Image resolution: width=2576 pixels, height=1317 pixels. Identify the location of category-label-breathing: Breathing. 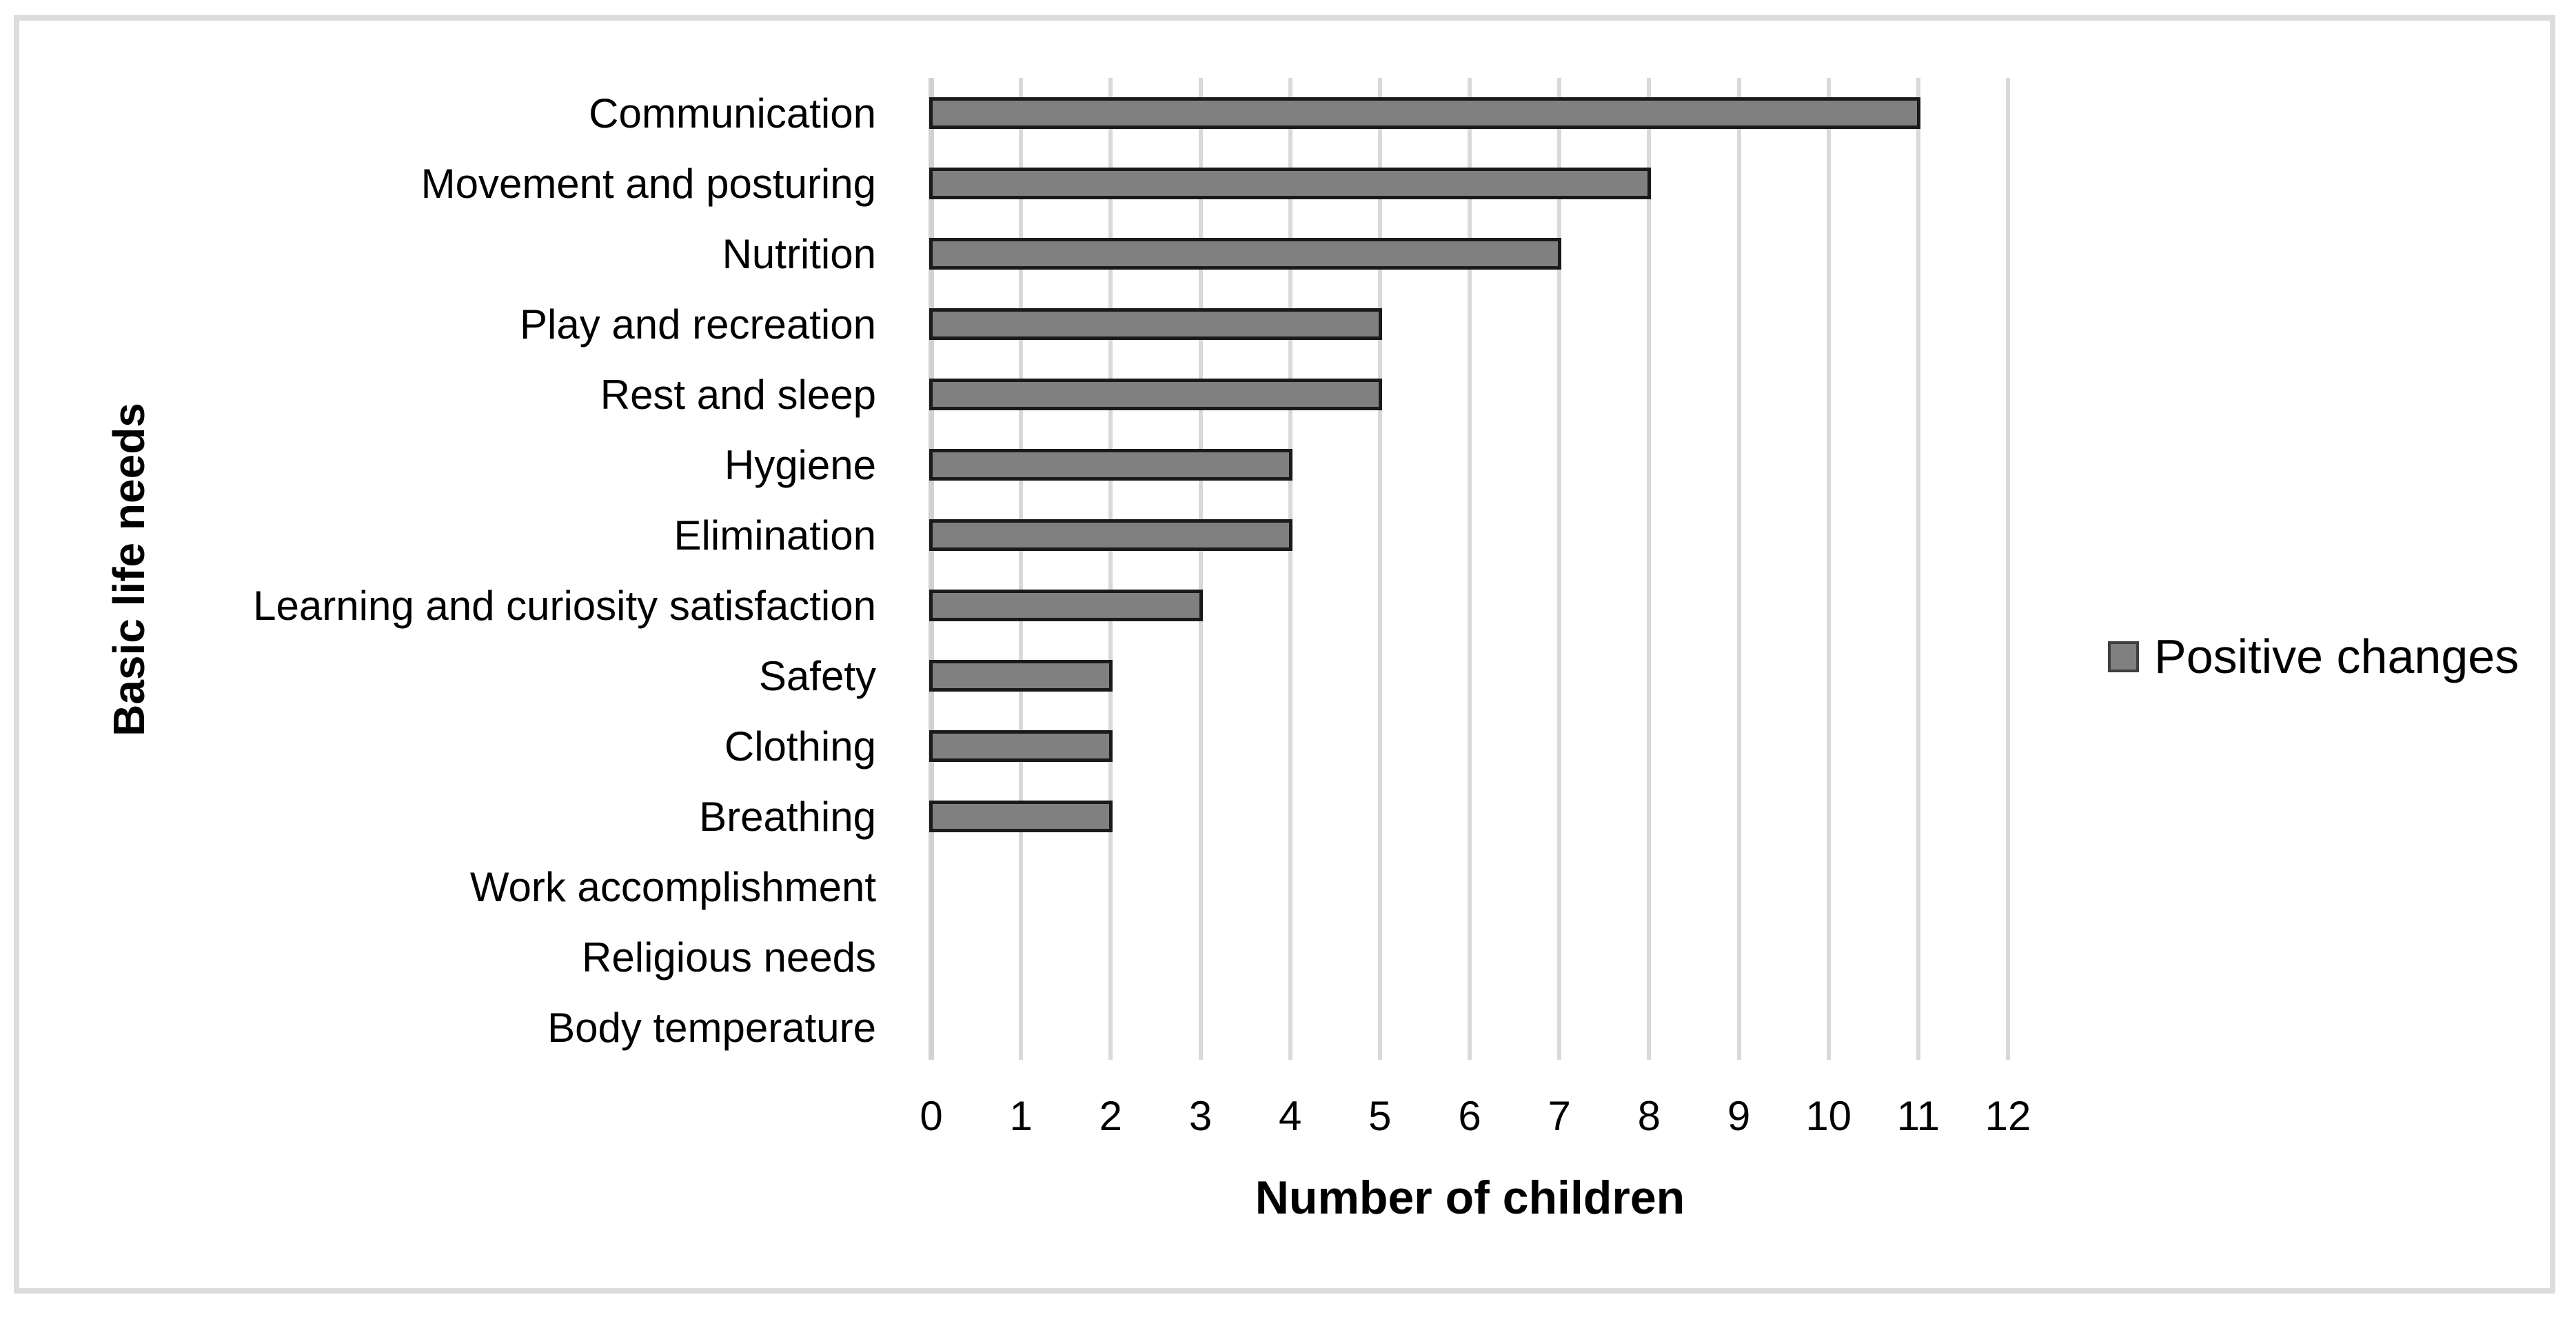
(787, 816).